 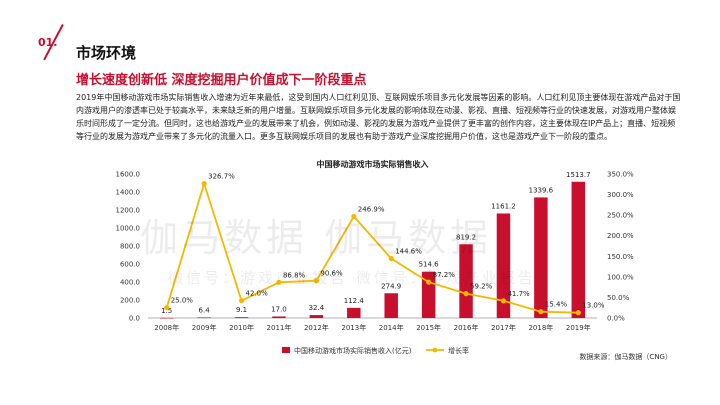 I want to click on bar-value-label: 112.4, so click(x=354, y=301).